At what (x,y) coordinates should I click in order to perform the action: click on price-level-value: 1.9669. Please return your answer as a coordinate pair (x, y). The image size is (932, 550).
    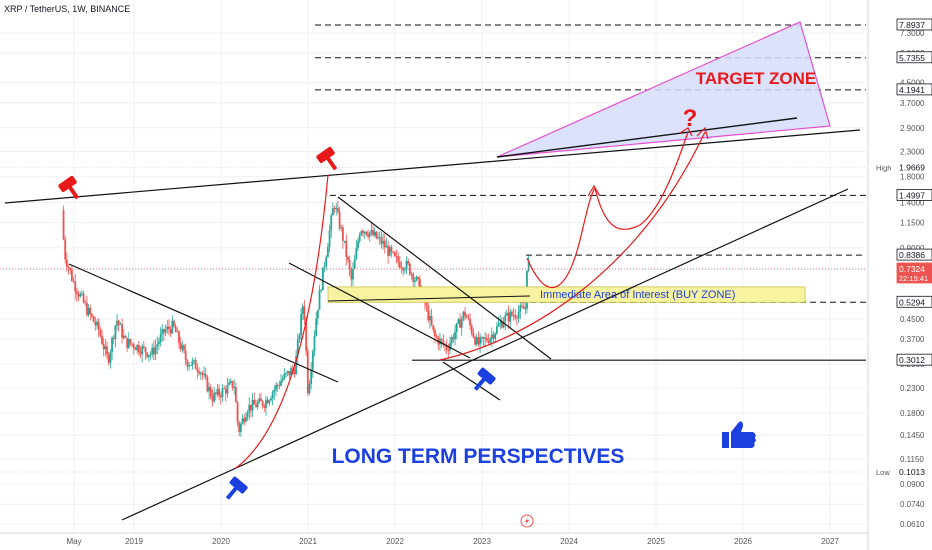
    Looking at the image, I should click on (912, 168).